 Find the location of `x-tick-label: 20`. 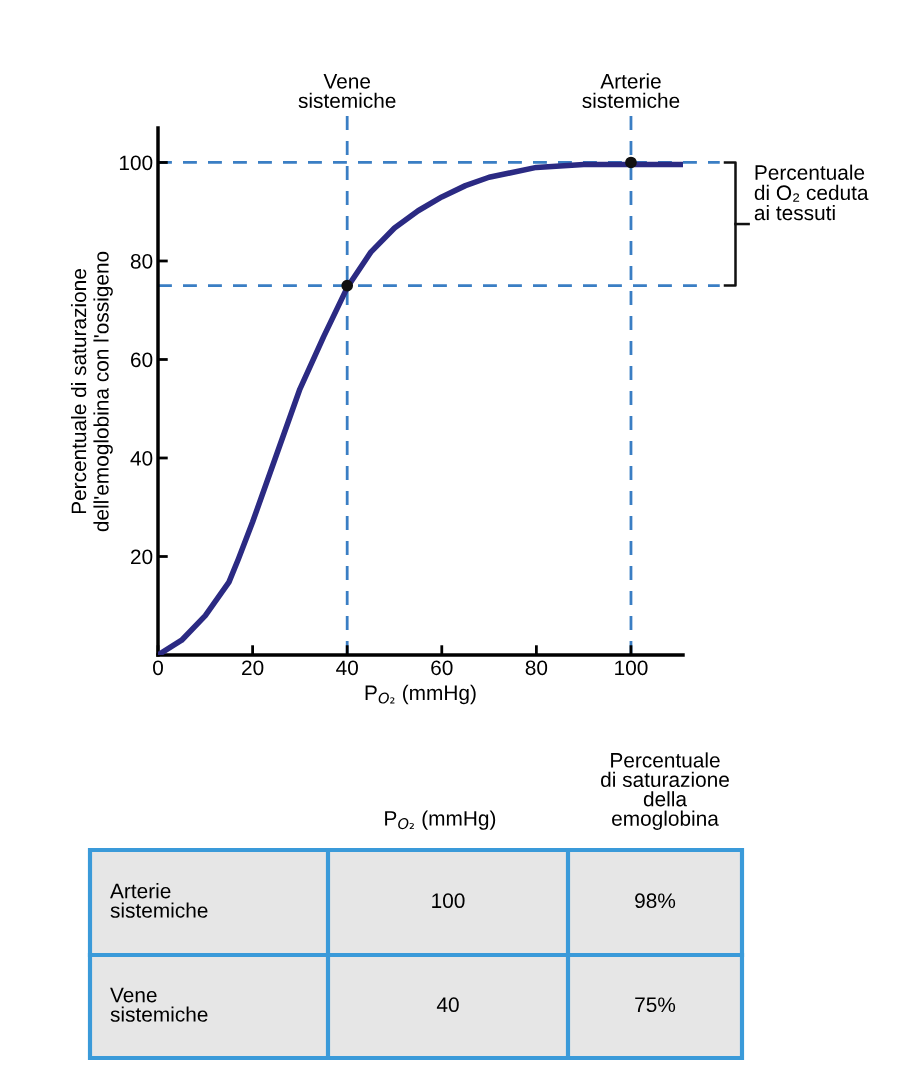

x-tick-label: 20 is located at coordinates (253, 668).